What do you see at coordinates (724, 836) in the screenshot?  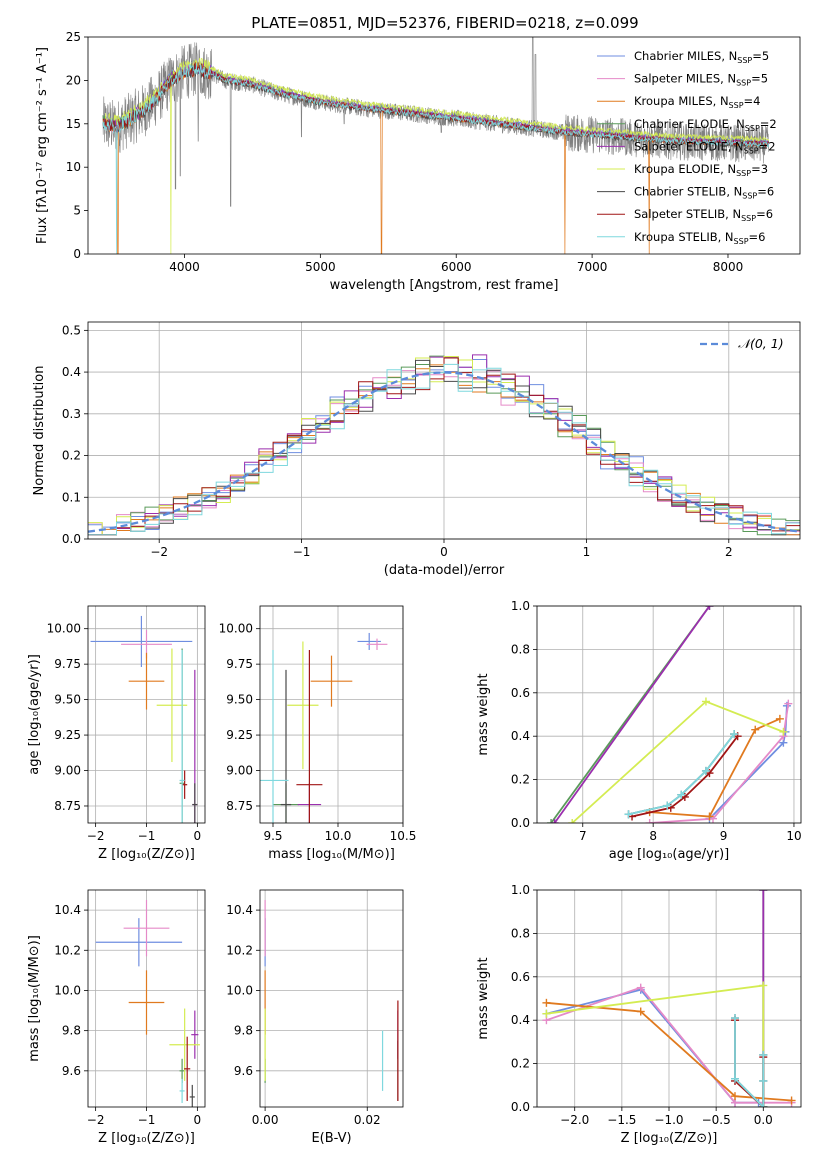 I see `x-tick-label: 9` at bounding box center [724, 836].